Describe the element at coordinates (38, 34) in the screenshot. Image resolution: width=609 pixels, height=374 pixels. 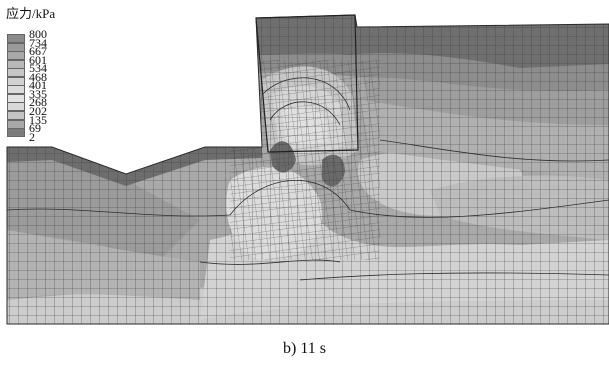
I see `legend-level-label: 800` at that location.